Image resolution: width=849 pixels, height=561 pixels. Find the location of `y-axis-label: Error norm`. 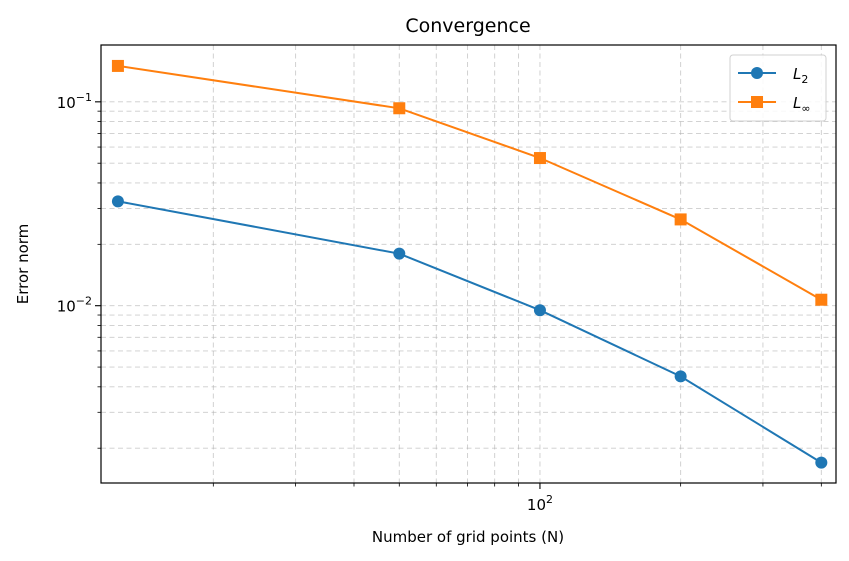

y-axis-label: Error norm is located at coordinates (23, 264).